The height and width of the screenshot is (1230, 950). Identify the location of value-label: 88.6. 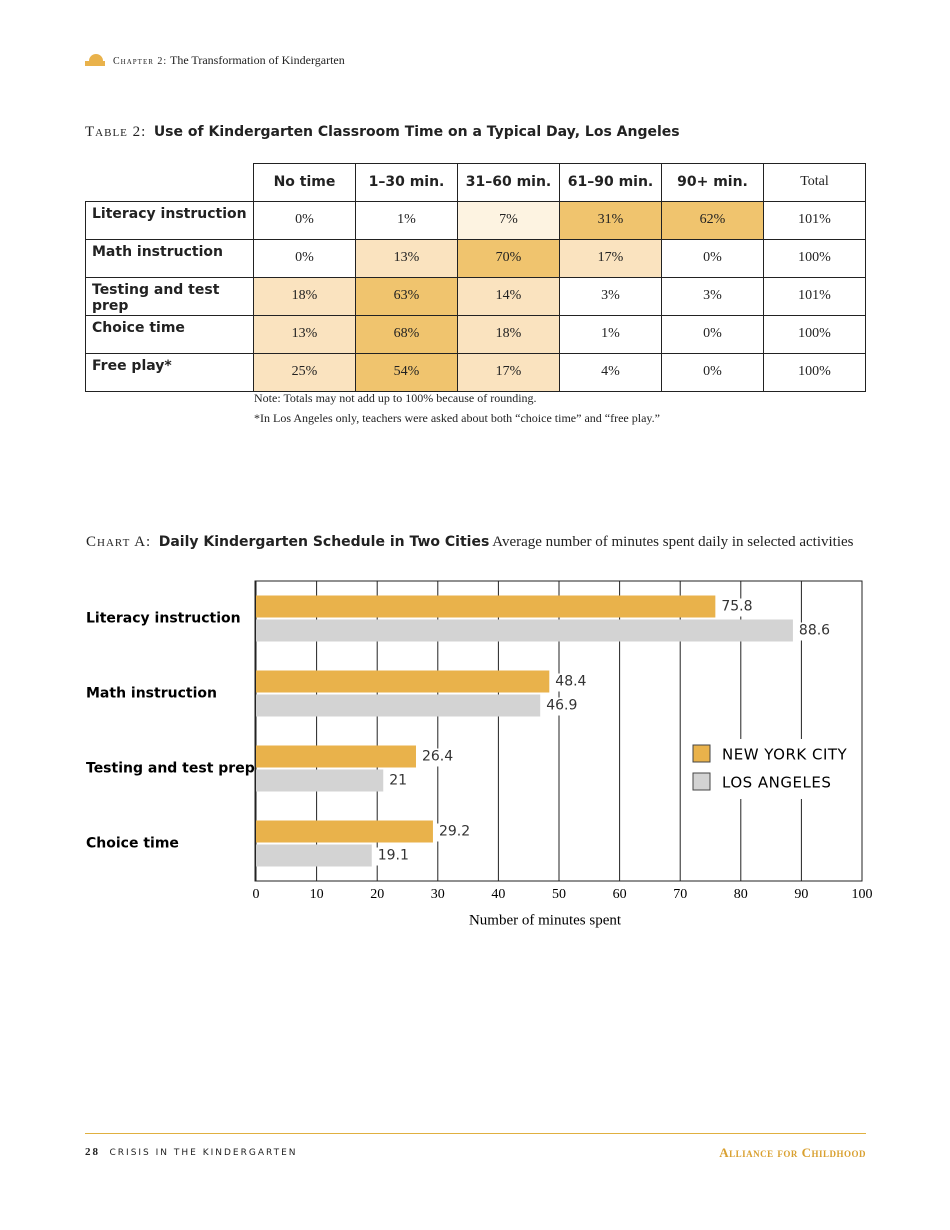
(814, 631).